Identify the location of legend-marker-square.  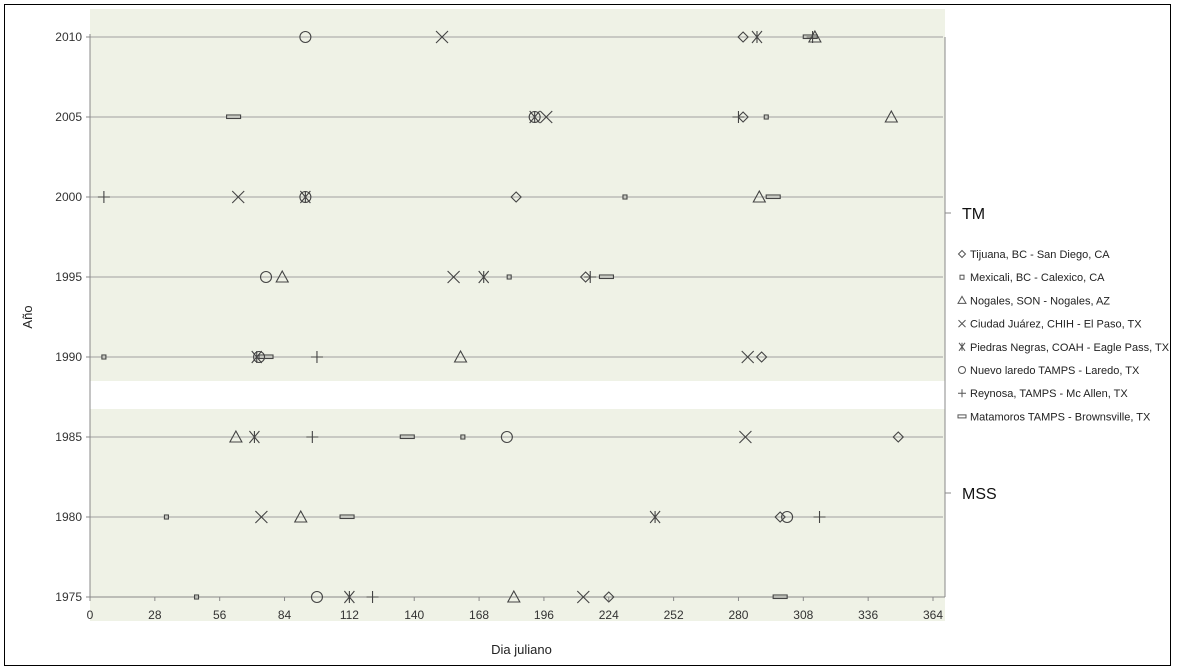
(962, 277).